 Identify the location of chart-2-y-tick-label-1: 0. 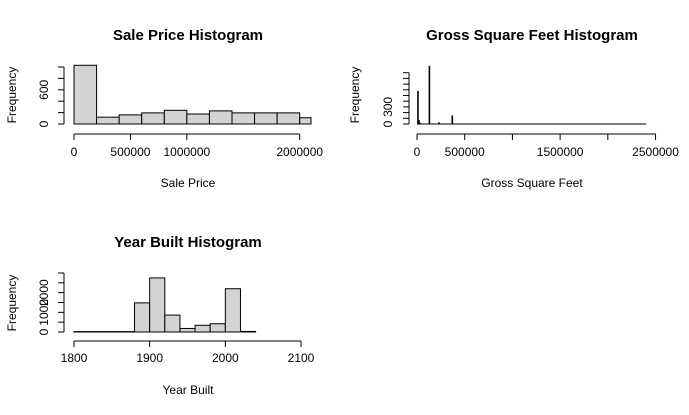
(388, 123).